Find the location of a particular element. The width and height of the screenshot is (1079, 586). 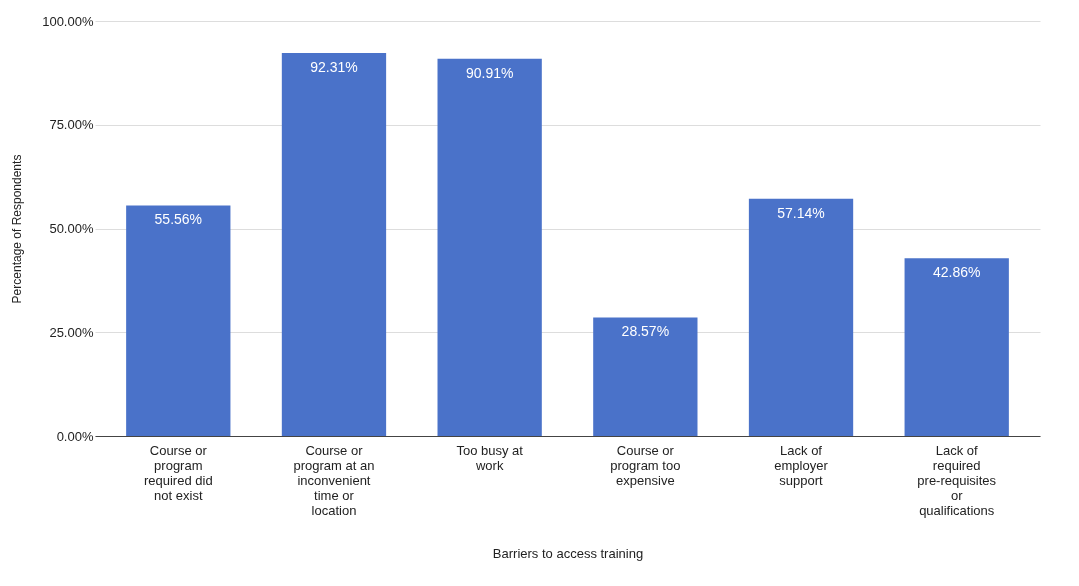

x-tick-label: Lack of employer support is located at coordinates (801, 465).